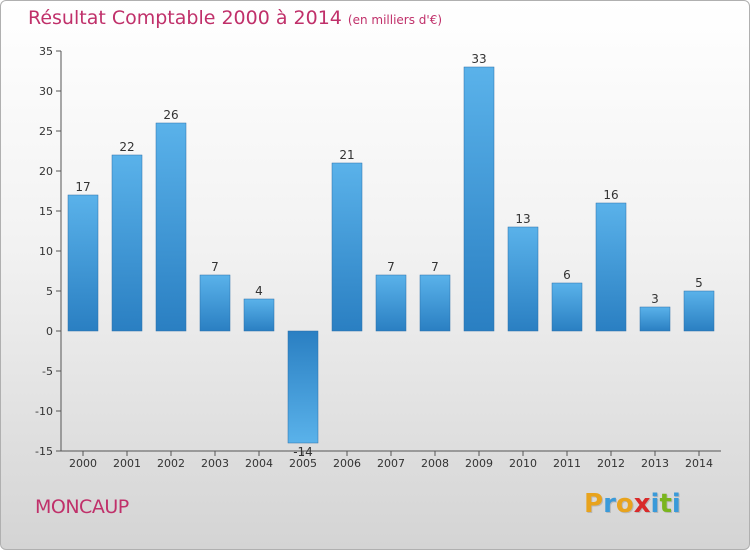 This screenshot has width=750, height=550. I want to click on y-tick-label: -10, so click(44, 411).